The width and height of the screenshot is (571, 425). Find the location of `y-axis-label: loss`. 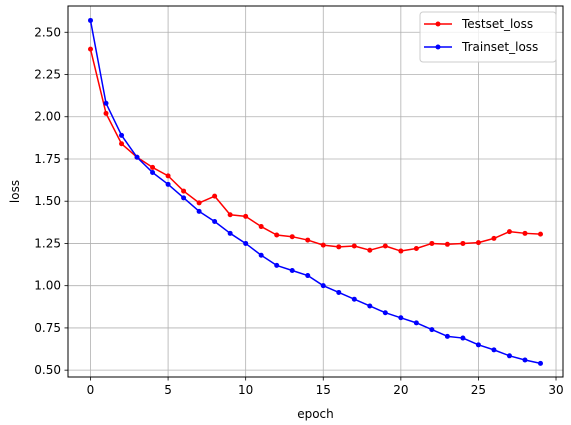

y-axis-label: loss is located at coordinates (15, 191).